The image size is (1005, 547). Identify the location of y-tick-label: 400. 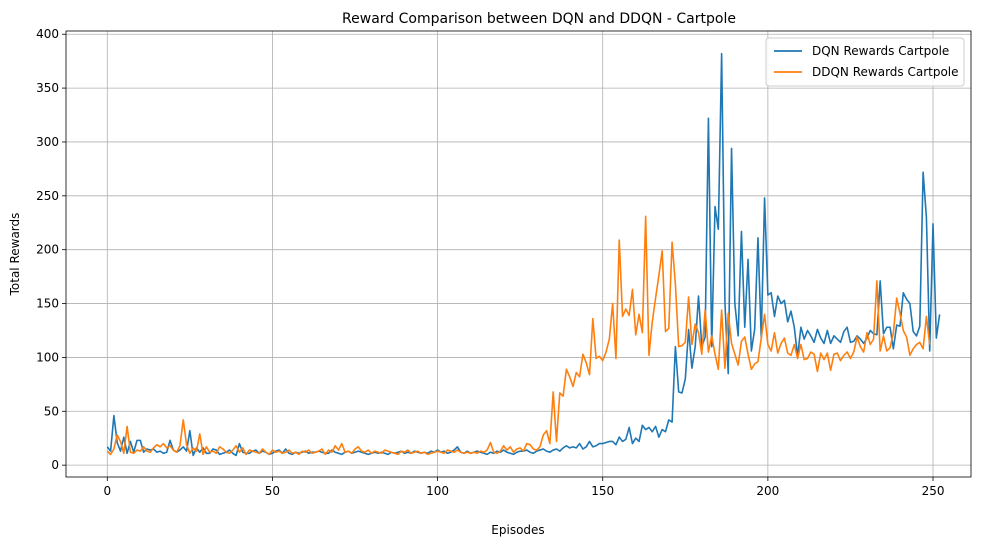
(47, 34).